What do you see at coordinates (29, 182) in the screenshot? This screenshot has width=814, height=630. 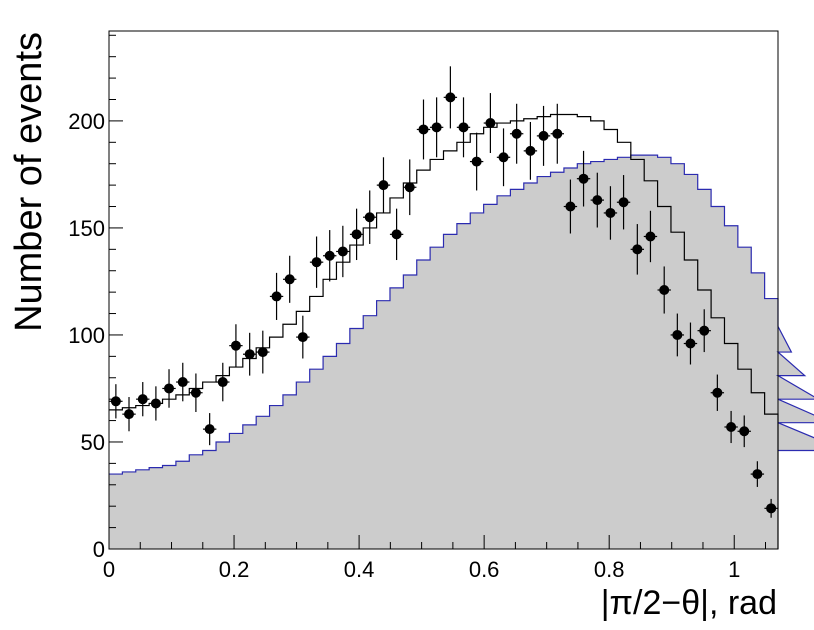 I see `y-axis-title: Number of events` at bounding box center [29, 182].